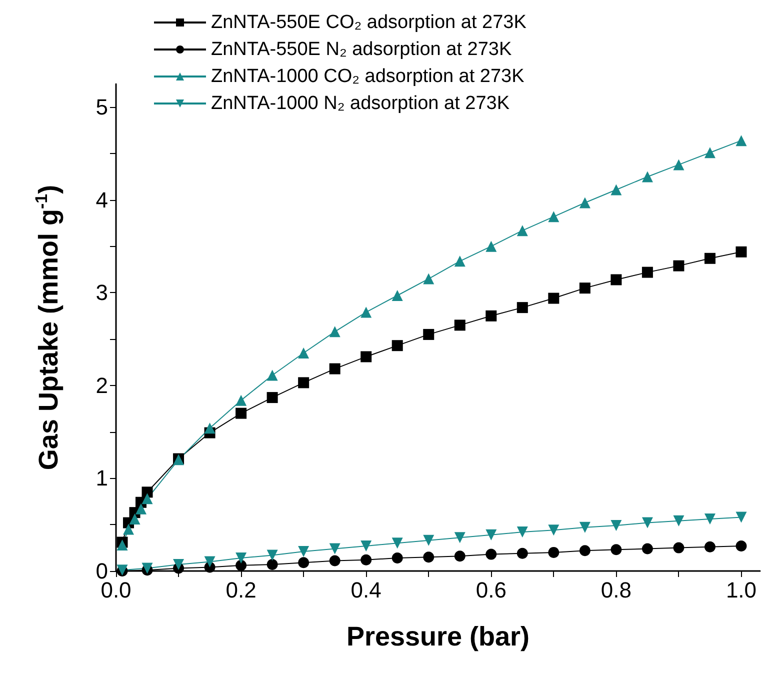 The image size is (770, 675). I want to click on y-tick-label: 5, so click(102, 107).